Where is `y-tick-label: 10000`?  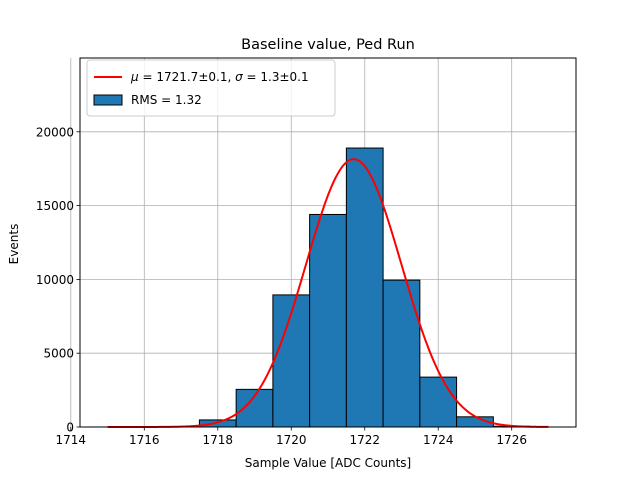 y-tick-label: 10000 is located at coordinates (55, 280).